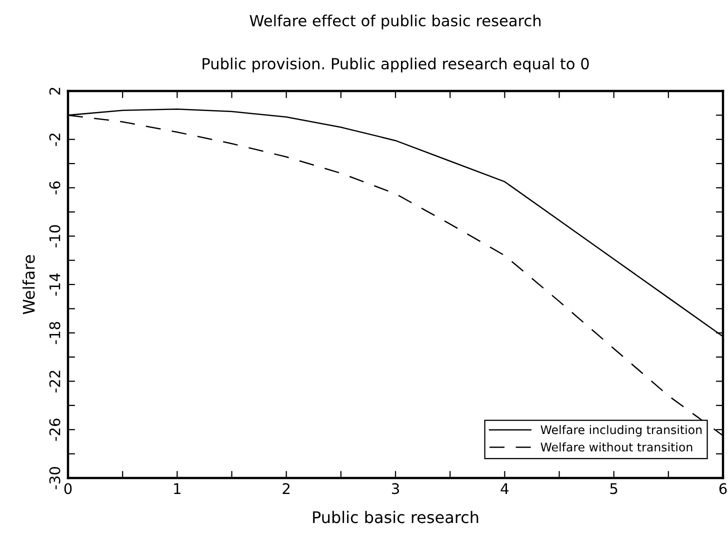 Image resolution: width=728 pixels, height=539 pixels. I want to click on legend-label: Welfare including transition, so click(621, 430).